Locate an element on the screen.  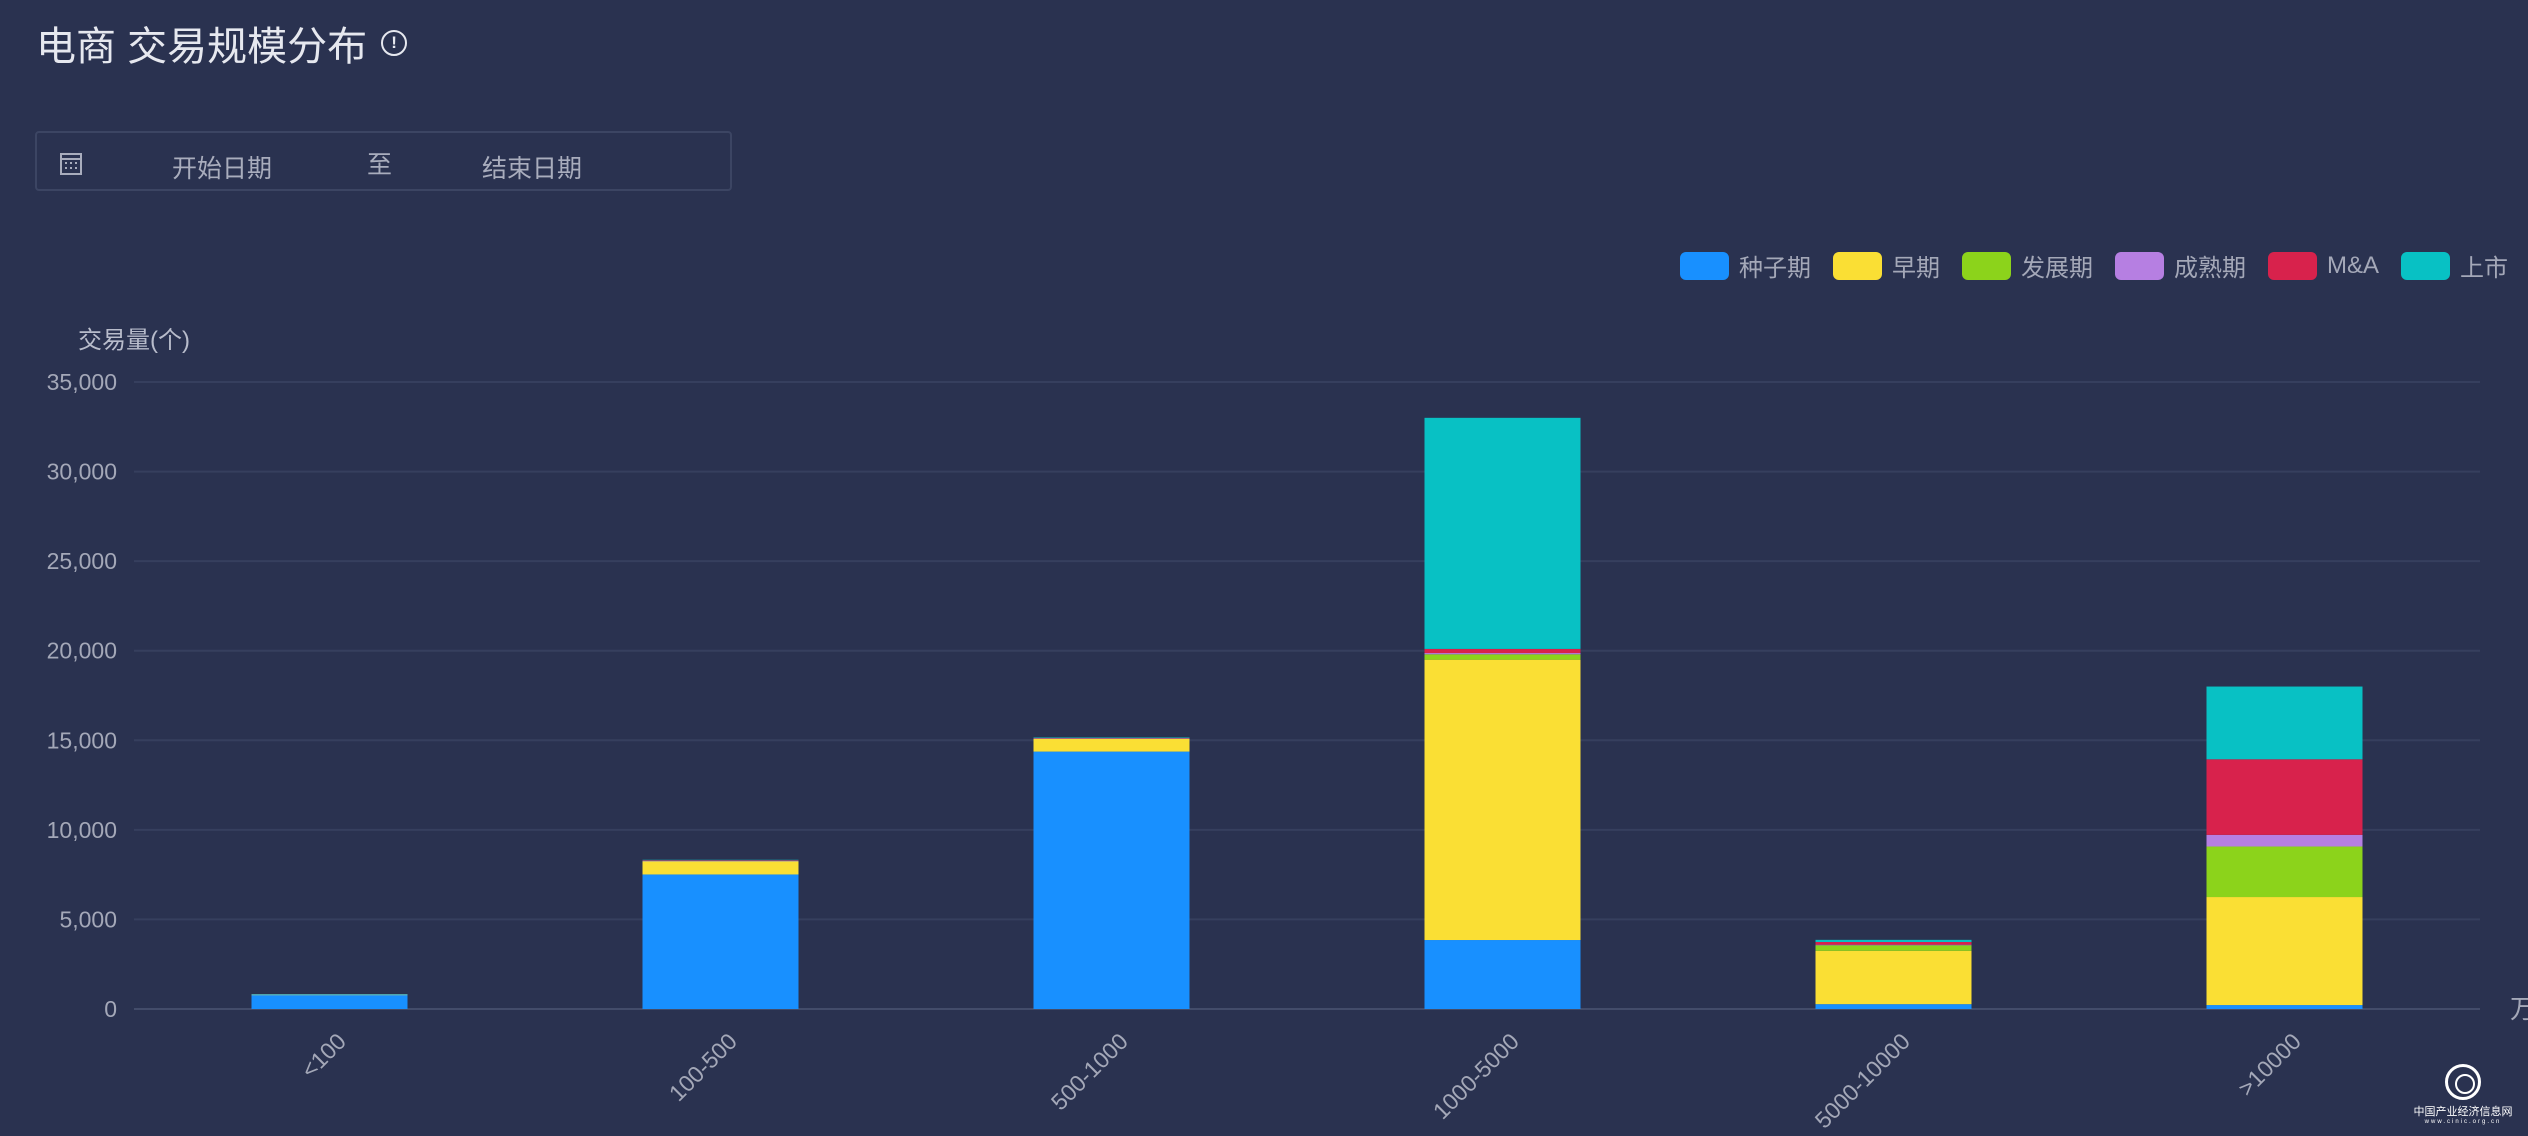
x-tick-label: 1000-5000 is located at coordinates (1476, 1076).